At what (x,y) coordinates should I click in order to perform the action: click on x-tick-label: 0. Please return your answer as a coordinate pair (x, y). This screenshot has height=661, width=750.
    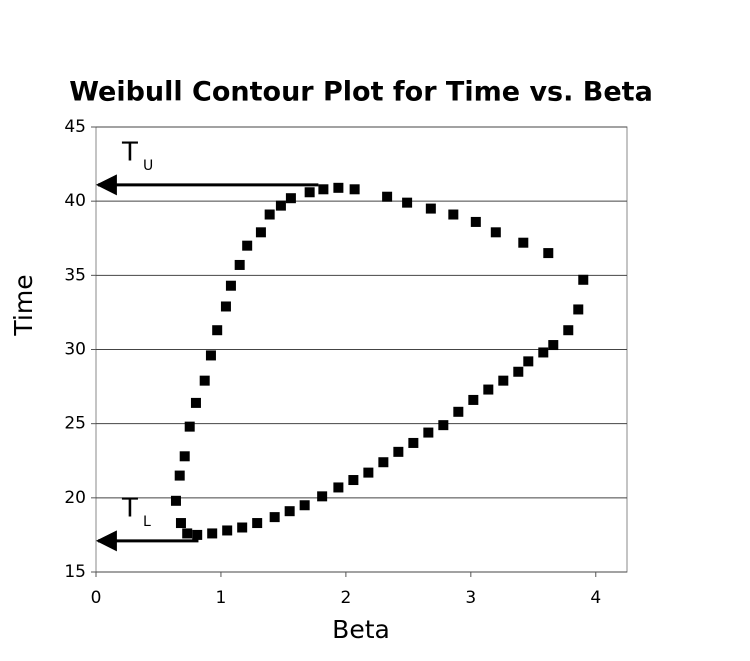
    Looking at the image, I should click on (96, 598).